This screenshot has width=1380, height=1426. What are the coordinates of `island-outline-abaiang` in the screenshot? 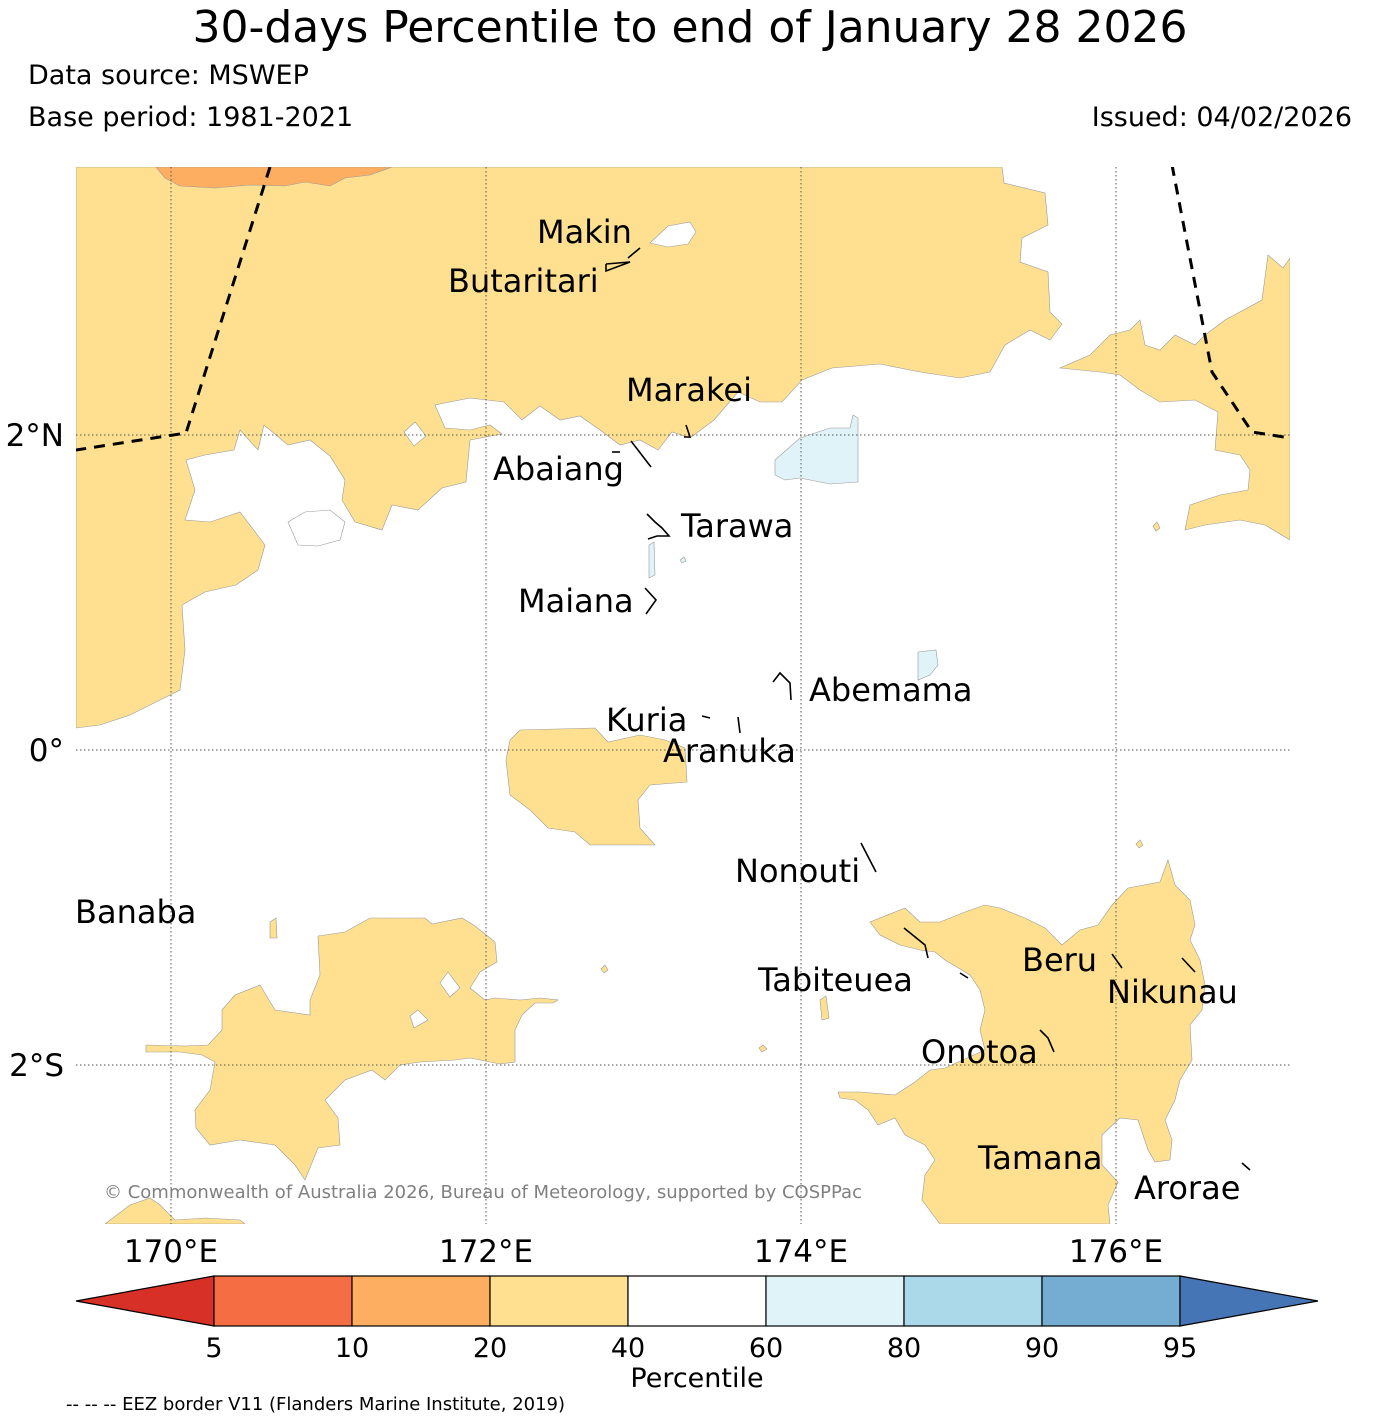 It's located at (641, 454).